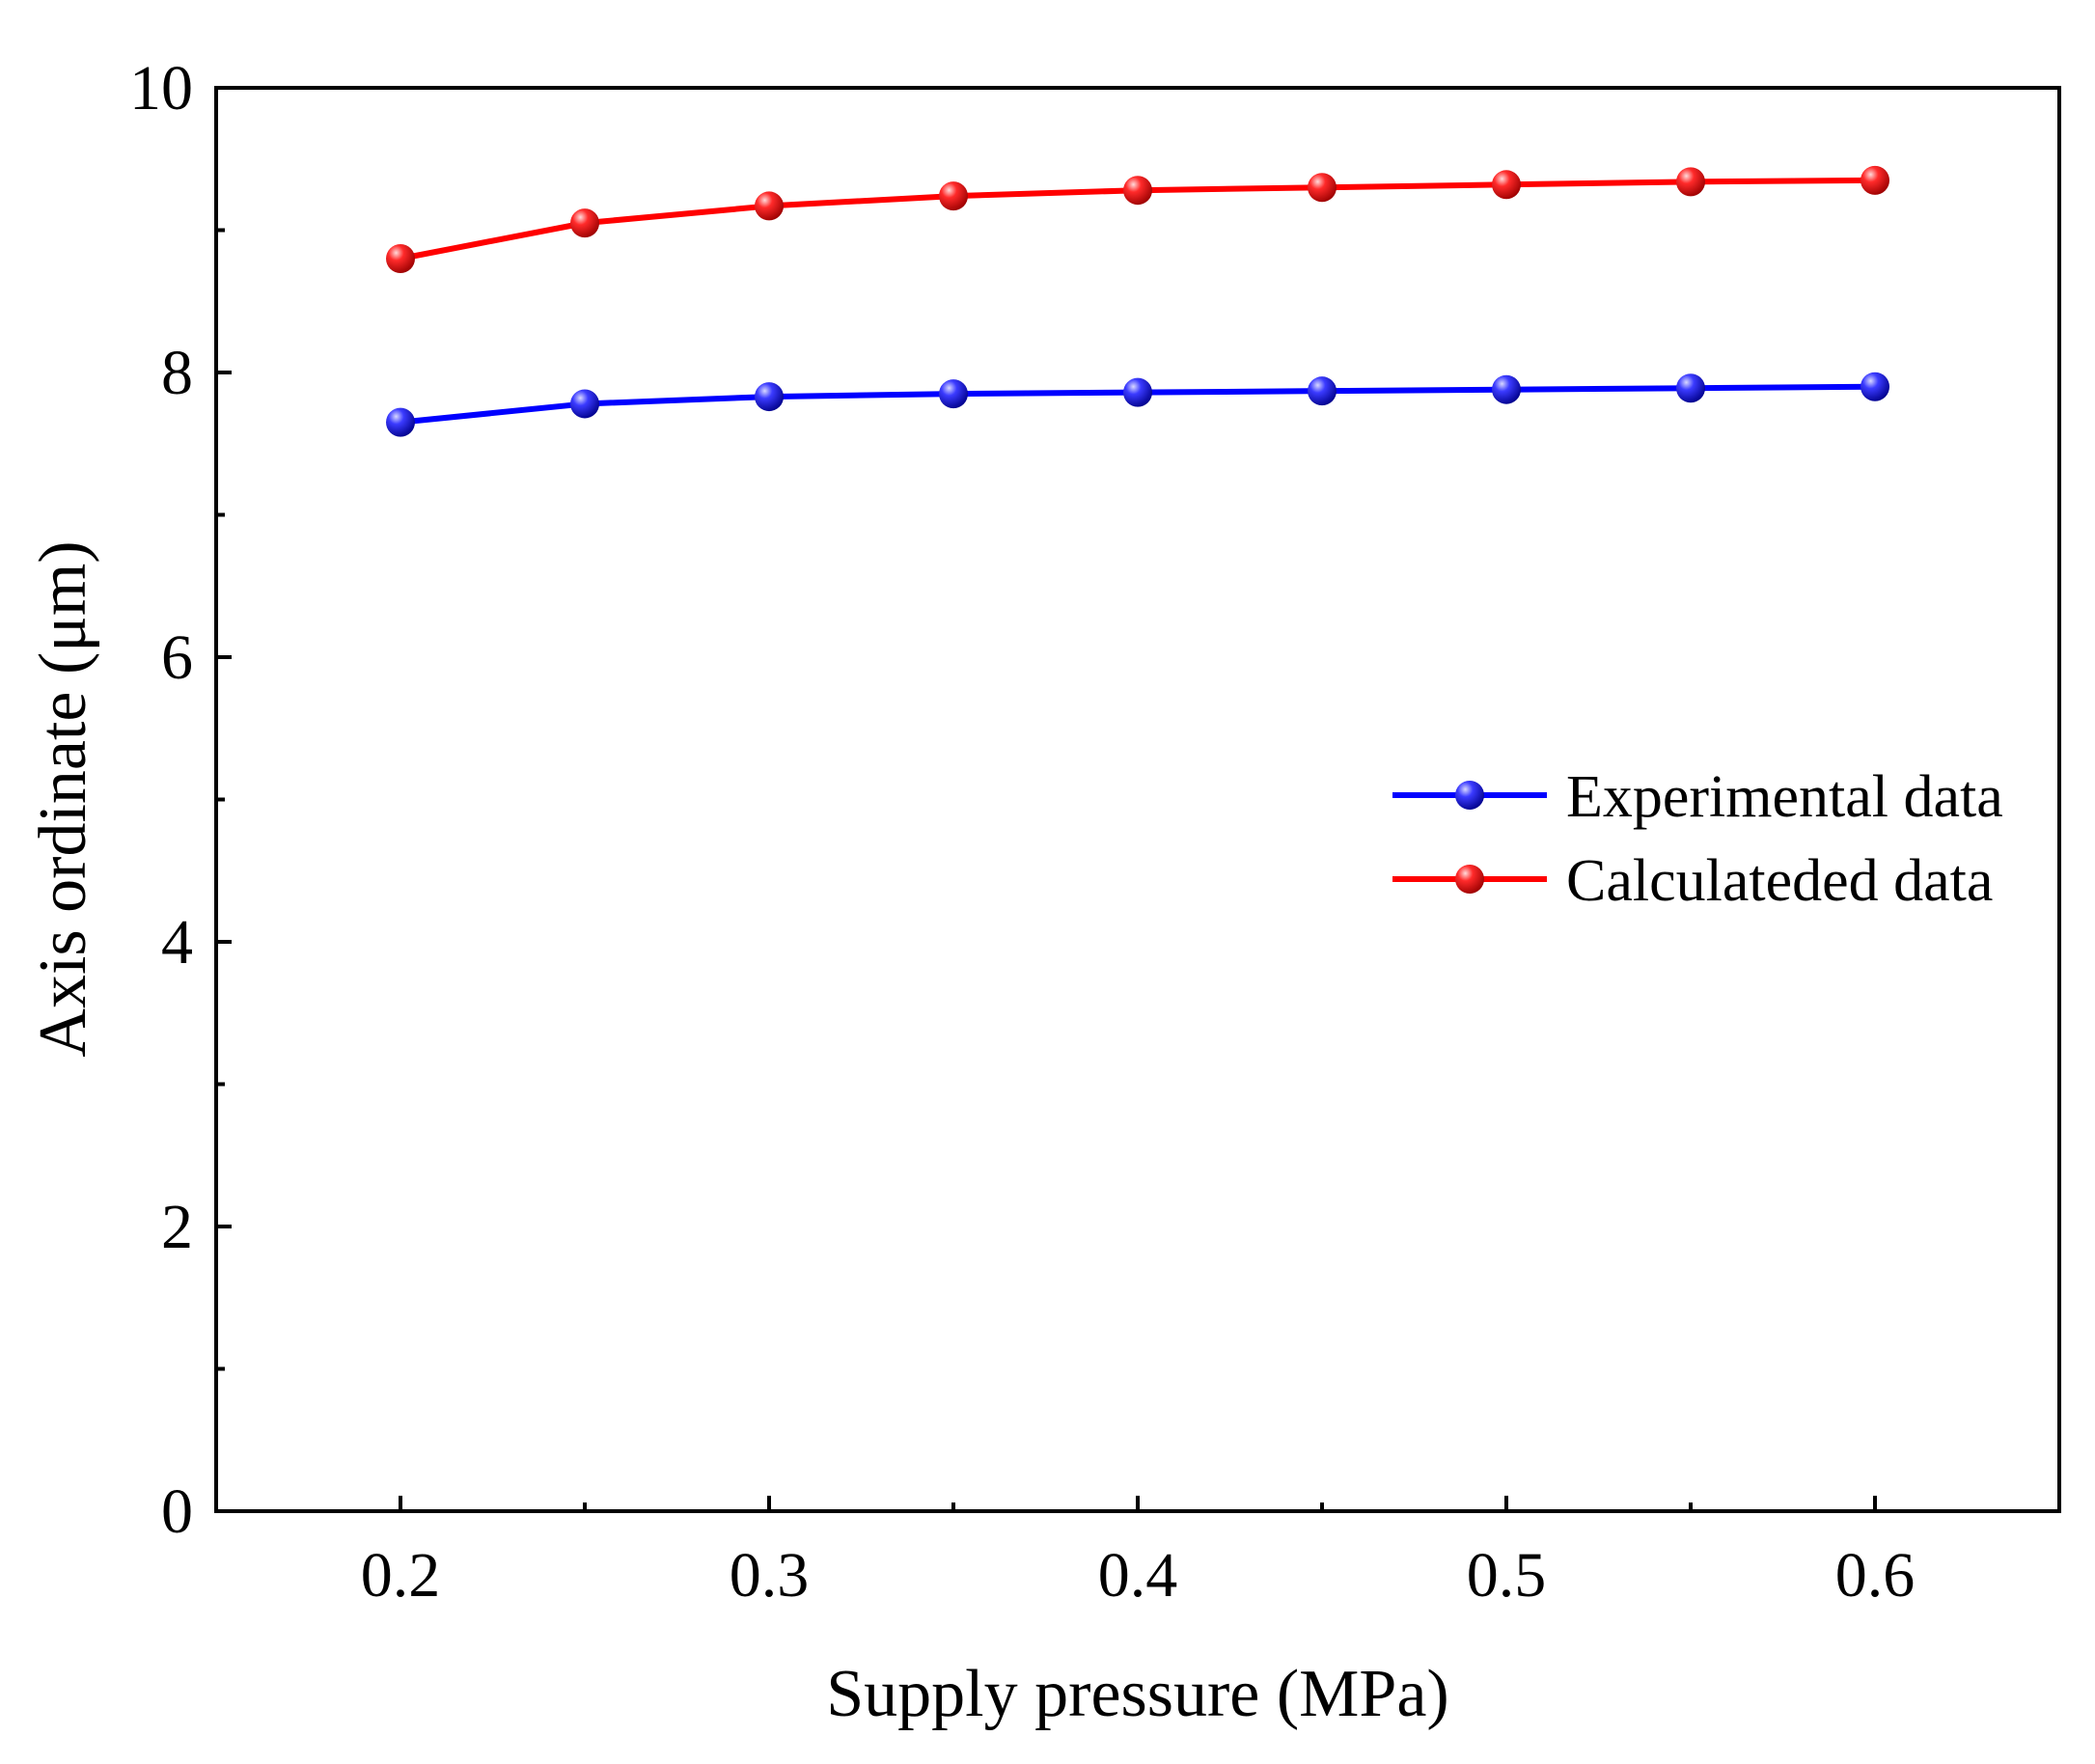 The width and height of the screenshot is (2095, 1764). Describe the element at coordinates (1697, 839) in the screenshot. I see `legend: Experimental data Calculateded data` at that location.